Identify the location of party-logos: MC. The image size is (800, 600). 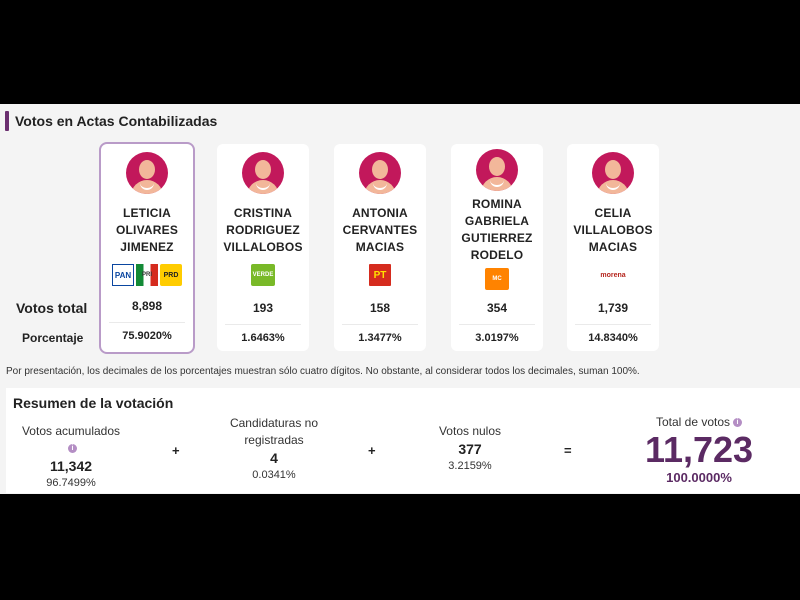
(497, 279).